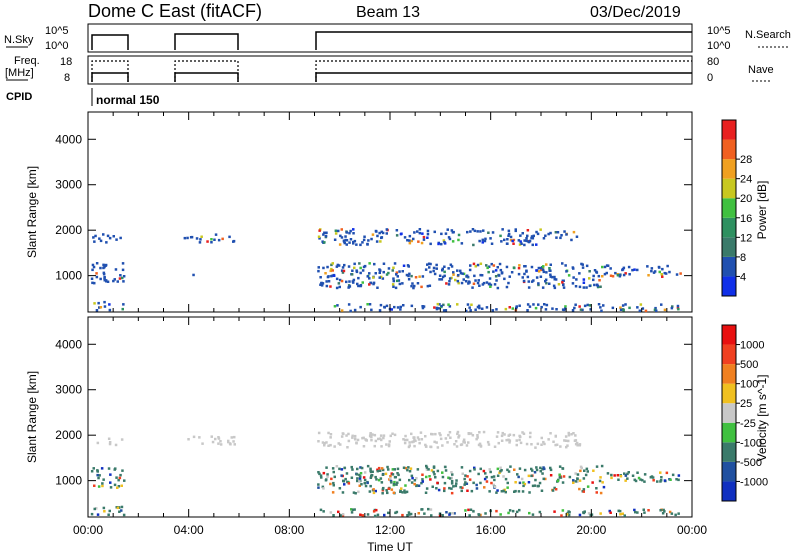 This screenshot has width=800, height=554. Describe the element at coordinates (32, 212) in the screenshot. I see `power-ylabel: Slant Range [km]` at that location.